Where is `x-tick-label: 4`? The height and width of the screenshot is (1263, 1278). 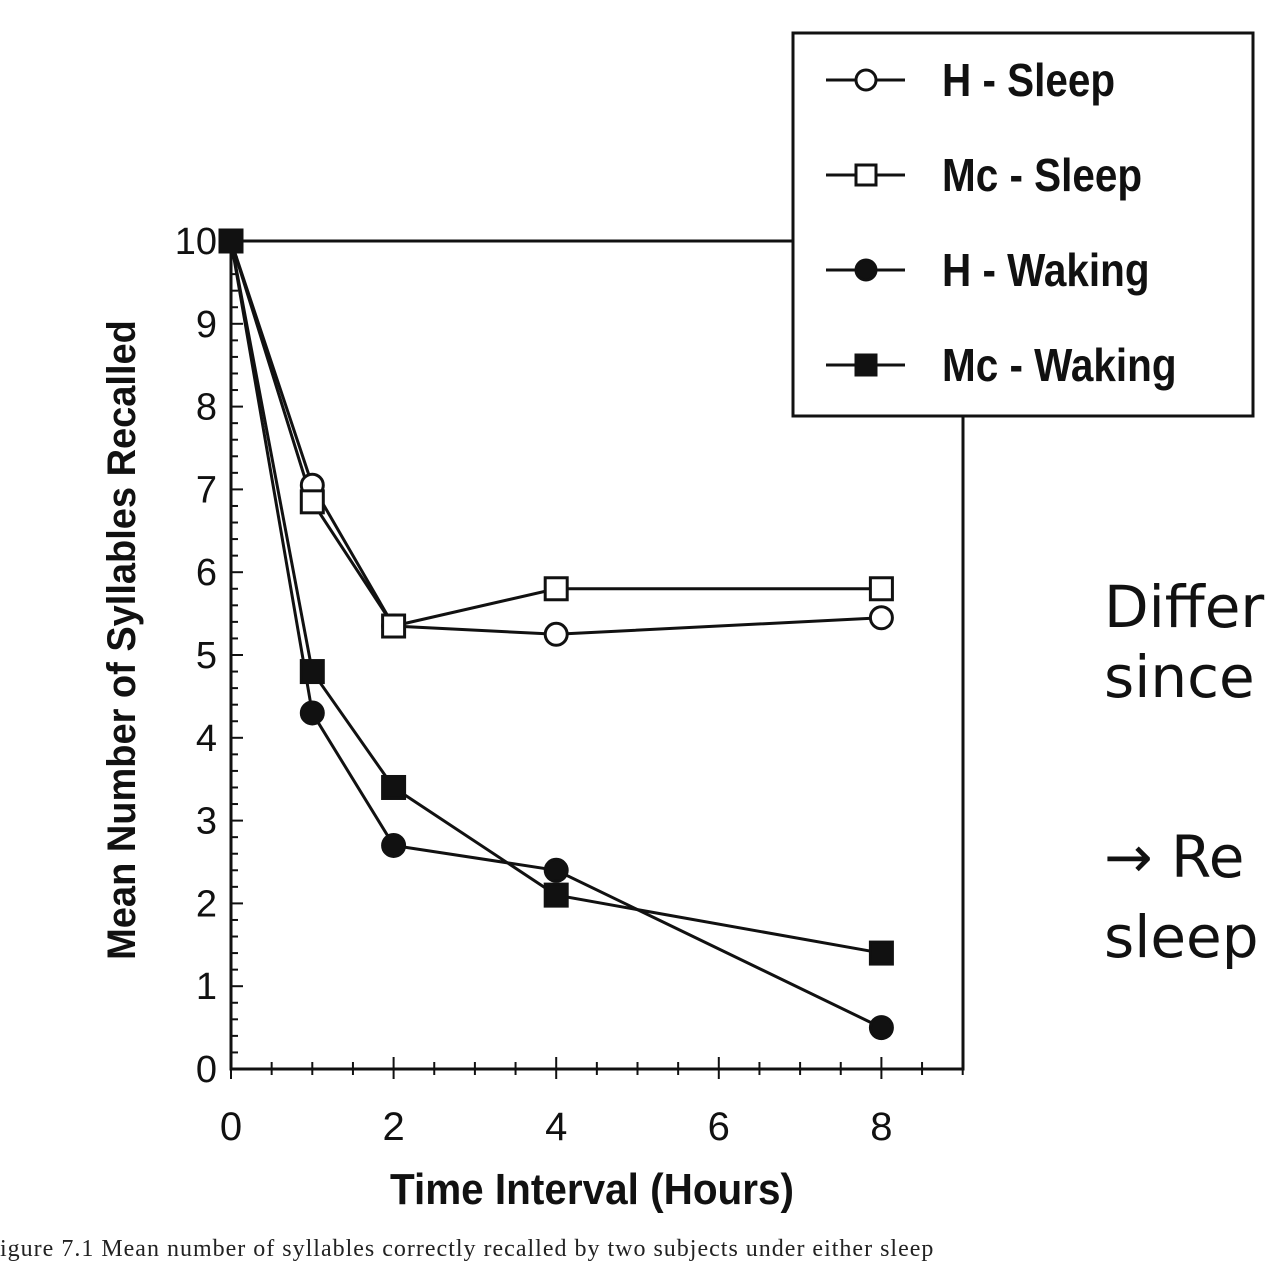 x-tick-label: 4 is located at coordinates (556, 1127).